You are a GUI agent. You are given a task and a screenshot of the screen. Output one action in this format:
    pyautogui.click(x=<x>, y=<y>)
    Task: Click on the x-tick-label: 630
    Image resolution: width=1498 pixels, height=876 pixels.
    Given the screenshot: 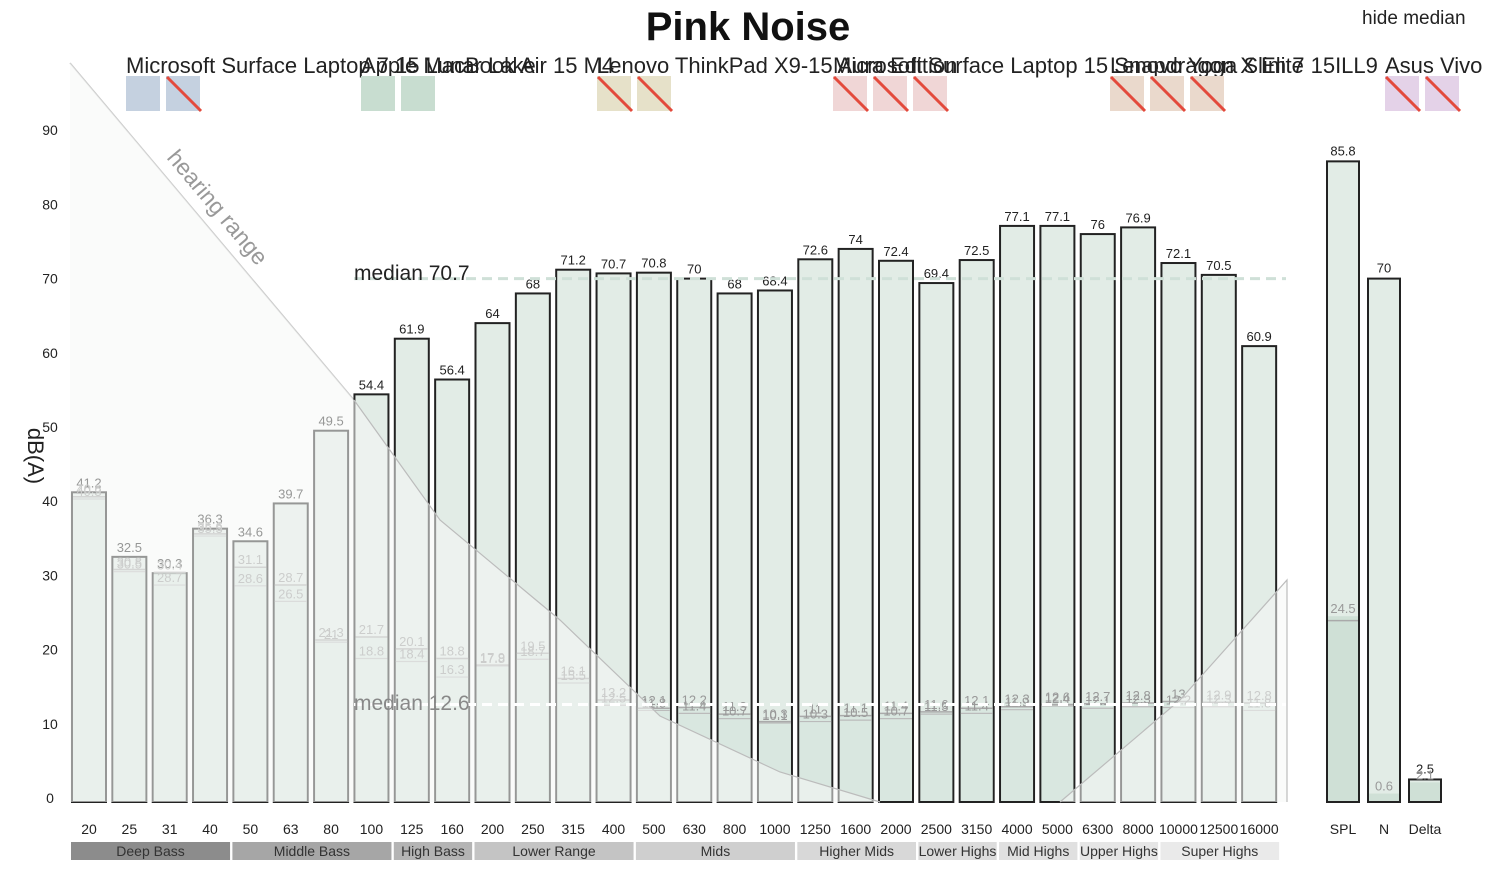 What is the action you would take?
    pyautogui.click(x=695, y=829)
    